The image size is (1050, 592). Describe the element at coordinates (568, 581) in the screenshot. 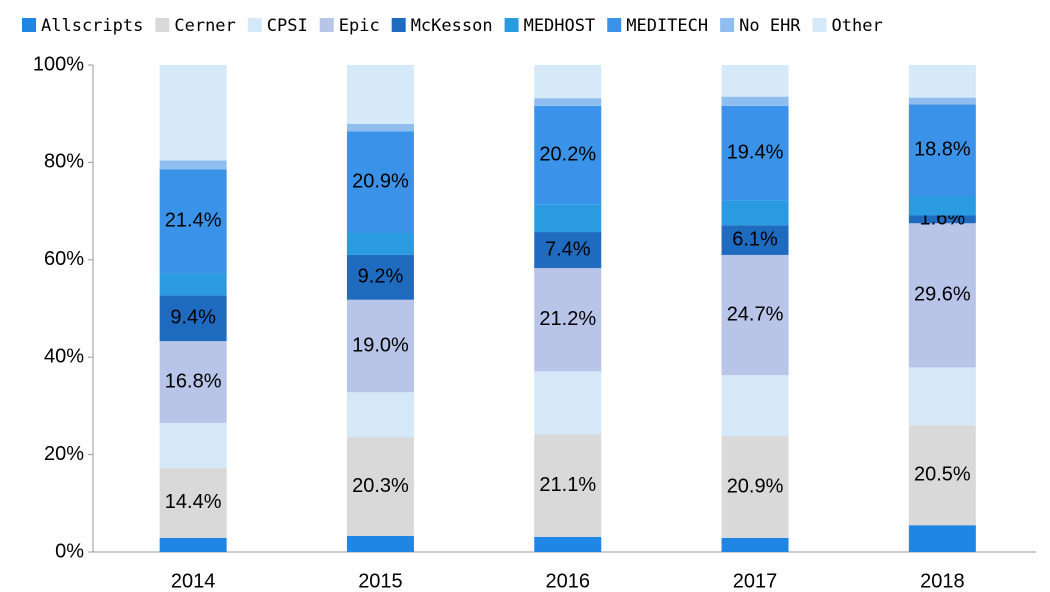

I see `x-tick-label: 2016` at that location.